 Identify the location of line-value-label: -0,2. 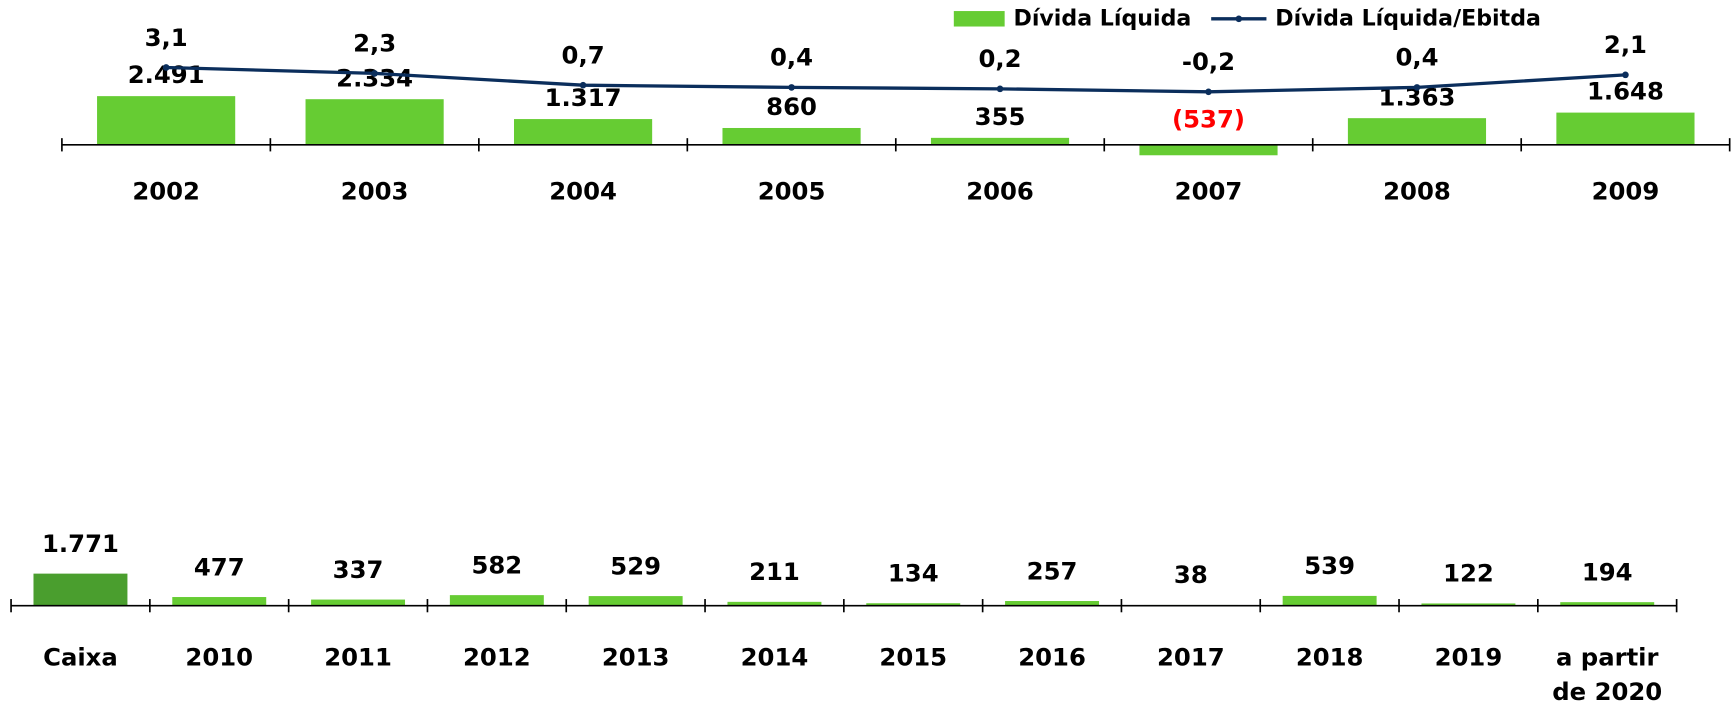
(1208, 61).